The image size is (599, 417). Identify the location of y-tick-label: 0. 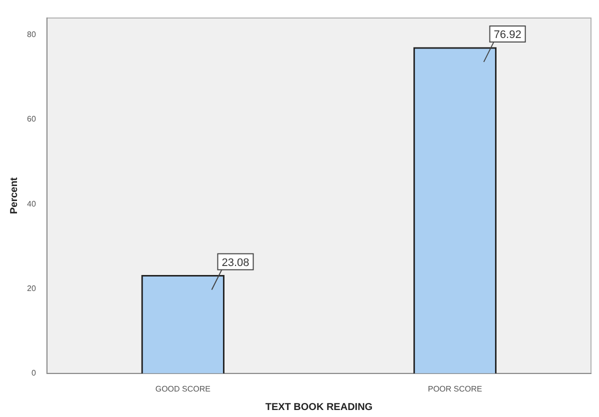
(33, 373).